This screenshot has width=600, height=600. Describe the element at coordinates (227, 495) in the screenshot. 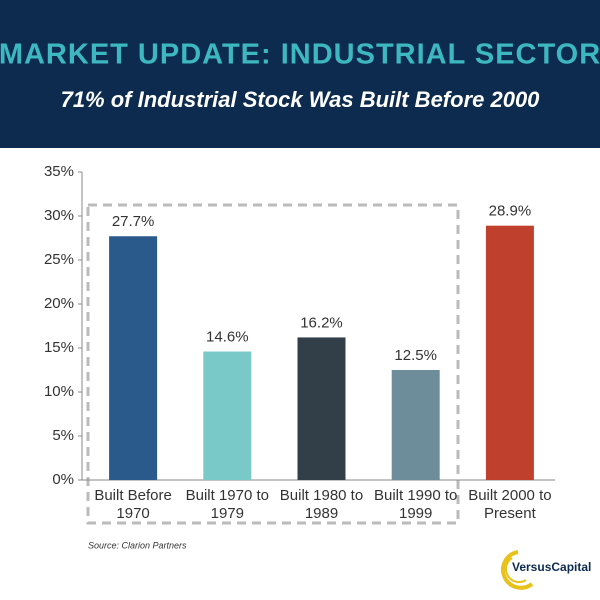

I see `x-tick-label: Built 1970 to` at that location.